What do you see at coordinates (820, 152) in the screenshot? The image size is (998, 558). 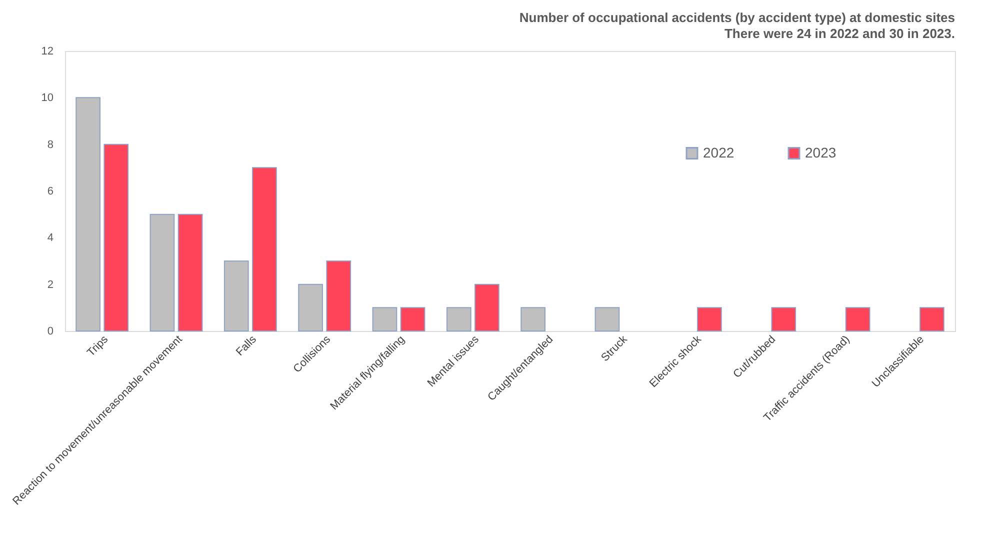 I see `legend-label: 2023` at bounding box center [820, 152].